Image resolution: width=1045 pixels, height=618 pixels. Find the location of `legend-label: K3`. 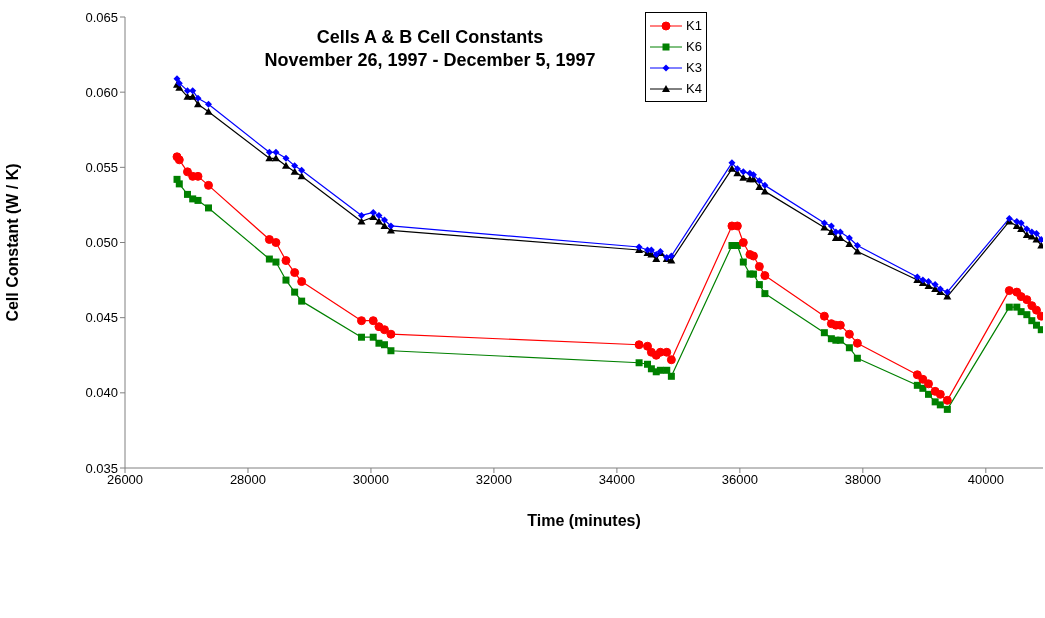

legend-label: K3 is located at coordinates (694, 67).